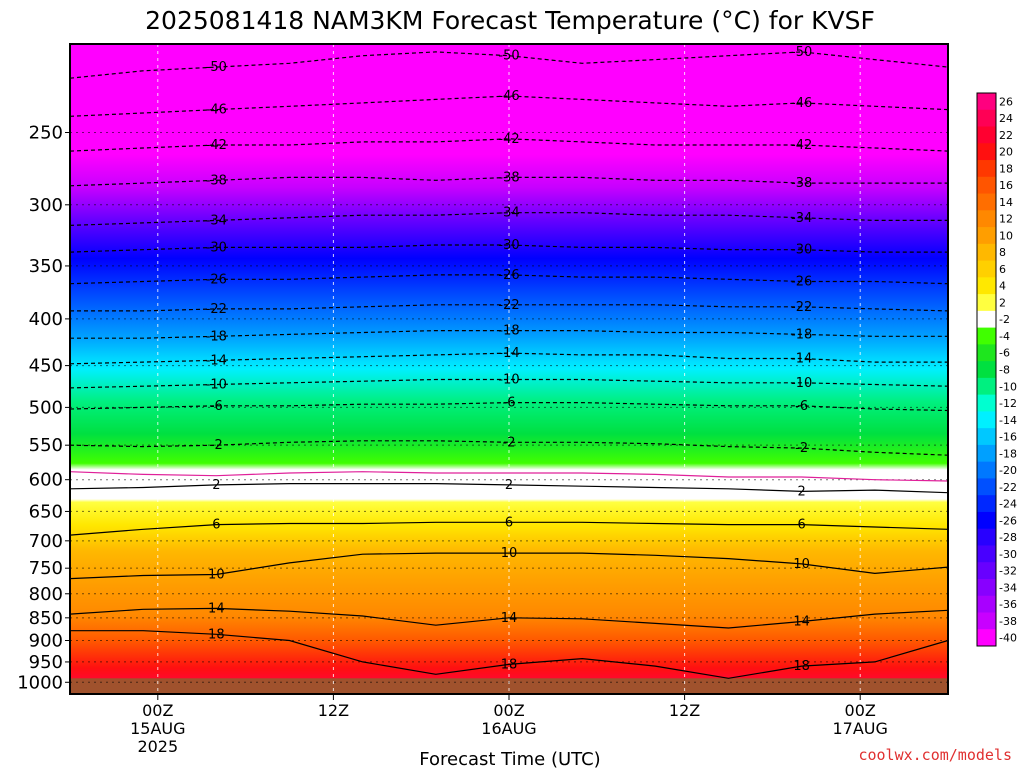 This screenshot has height=768, width=1024. What do you see at coordinates (801, 52) in the screenshot?
I see `isotherm-label: -50` at bounding box center [801, 52].